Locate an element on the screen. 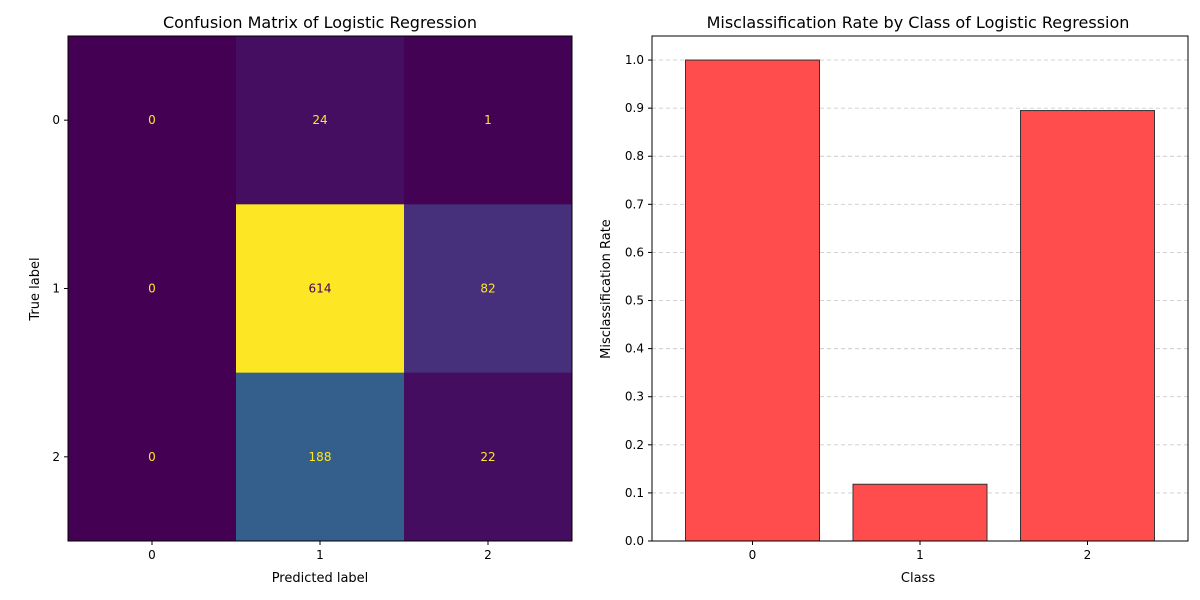 The height and width of the screenshot is (600, 1200). y-tick-label: 0.7 is located at coordinates (634, 204).